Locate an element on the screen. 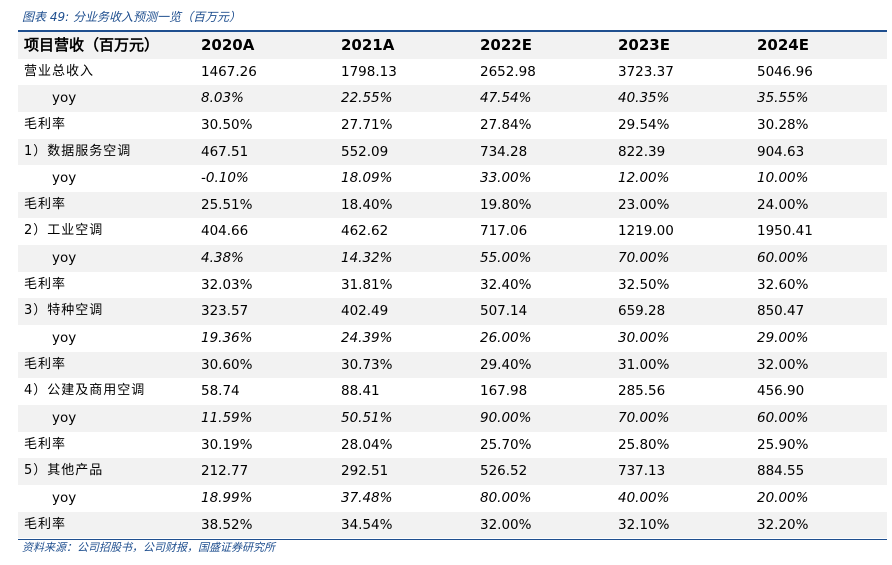  value-cell: 88.41 is located at coordinates (360, 391).